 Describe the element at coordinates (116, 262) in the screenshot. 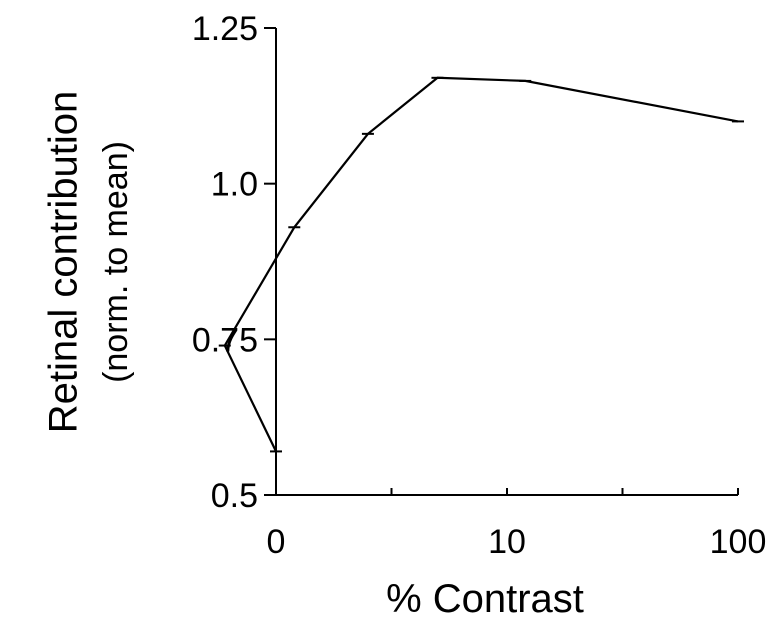

I see `y-axis-sublabel: (norm. to mean)` at that location.